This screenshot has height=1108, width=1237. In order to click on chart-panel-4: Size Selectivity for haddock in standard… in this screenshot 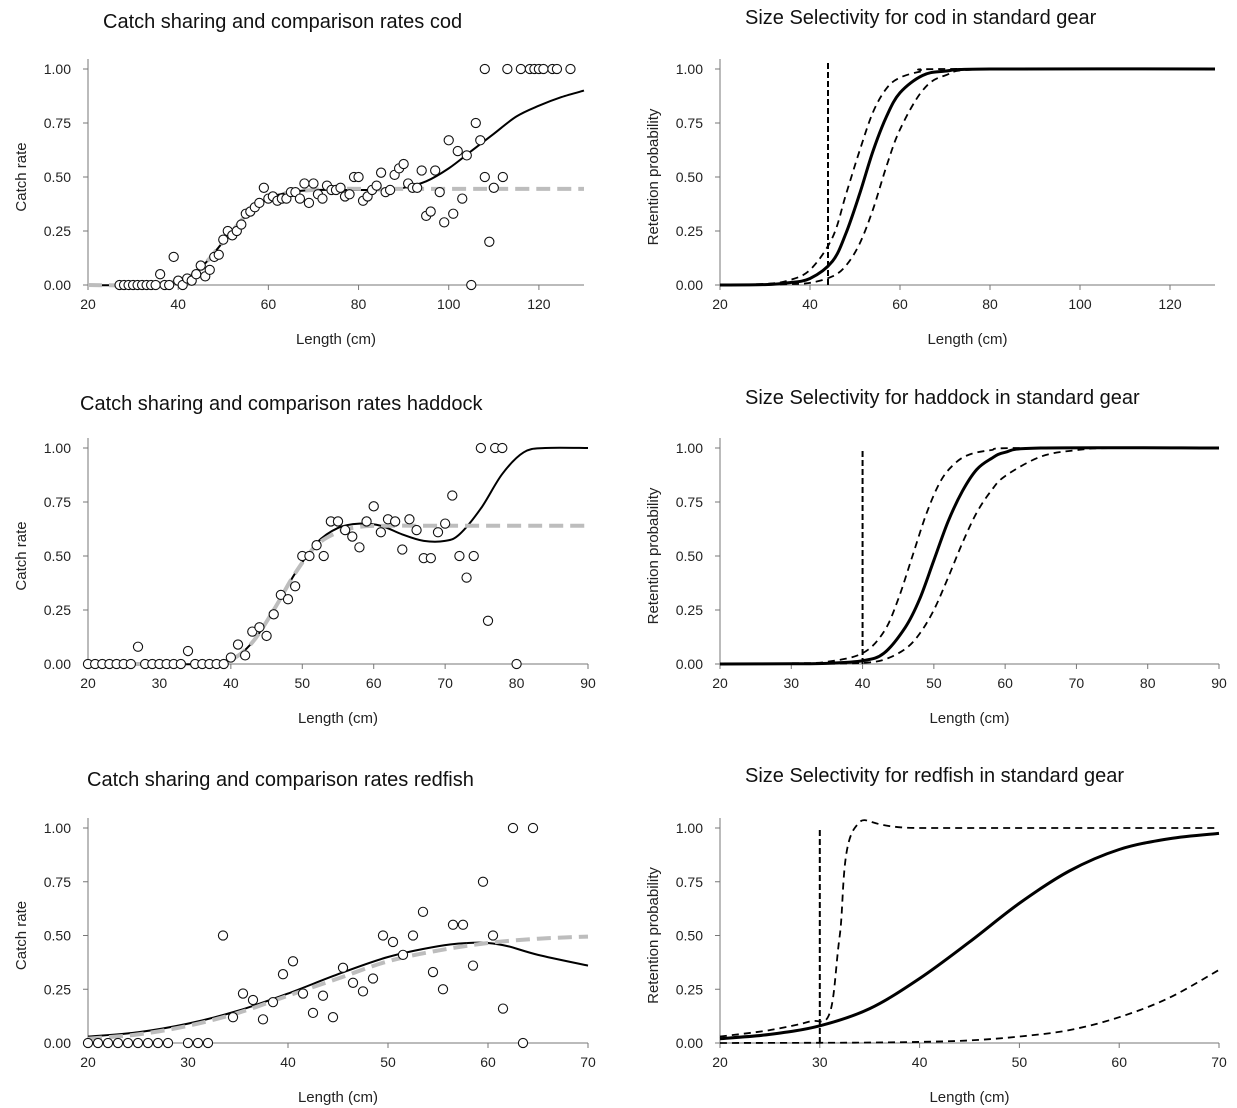, I will do `click(936, 557)`.